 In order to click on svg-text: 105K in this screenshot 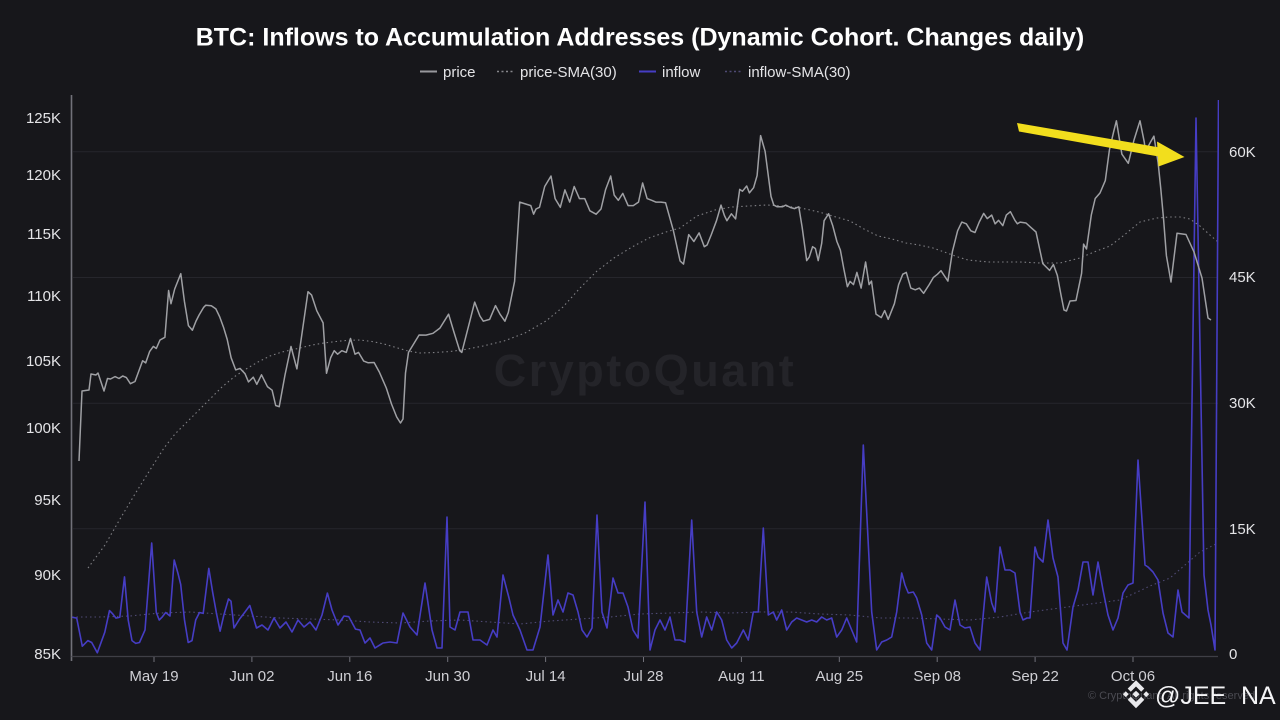, I will do `click(43, 361)`.